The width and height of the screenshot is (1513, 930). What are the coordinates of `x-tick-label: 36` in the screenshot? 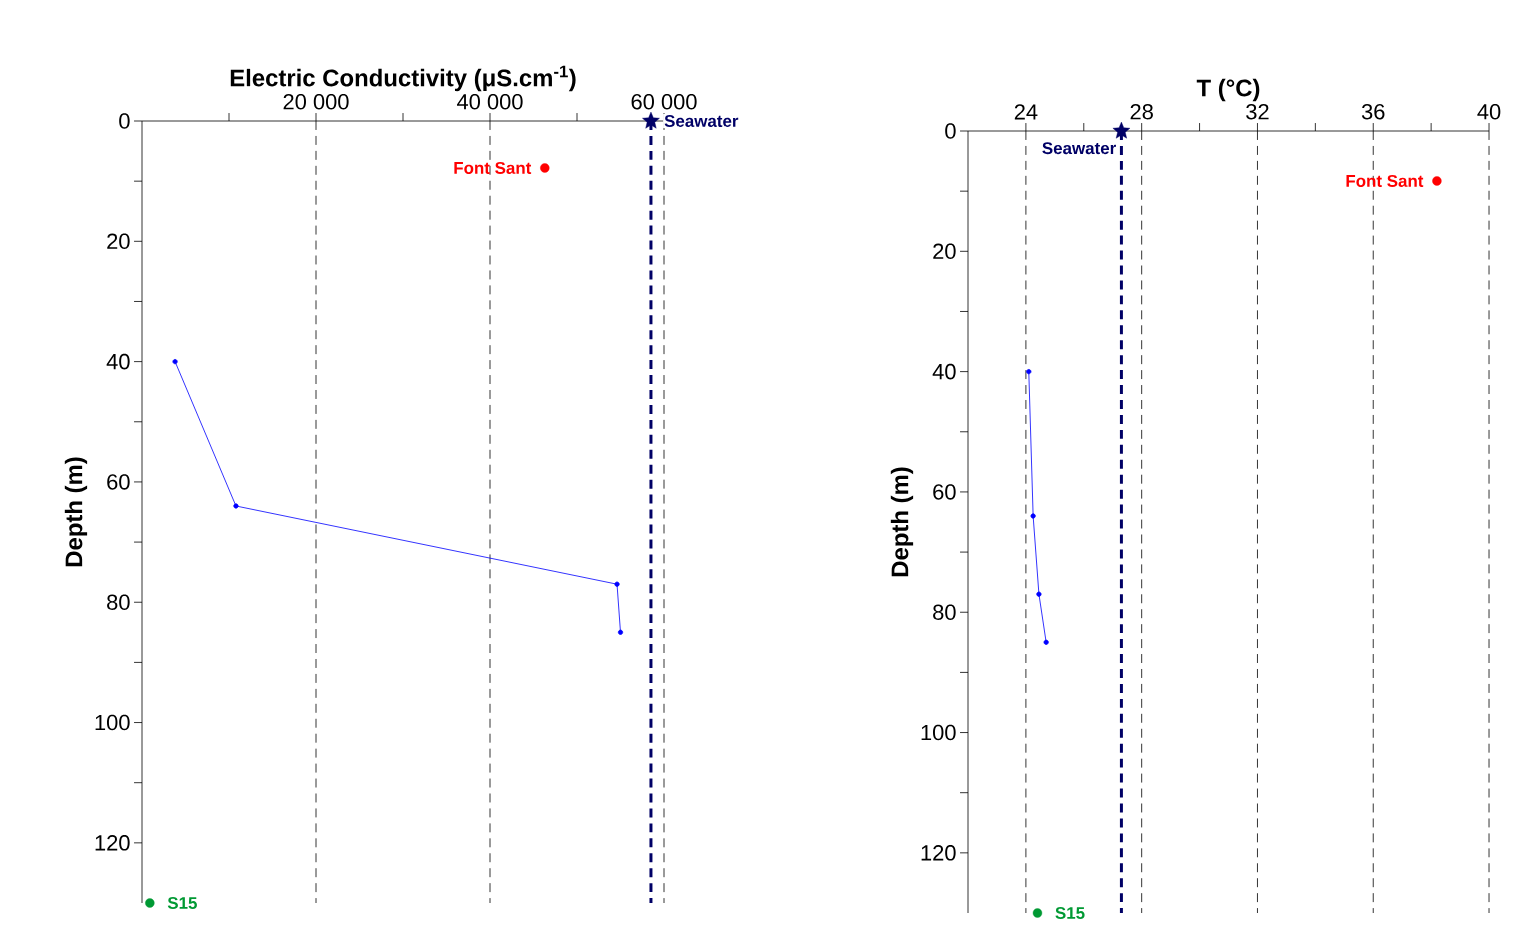 It's located at (1373, 111).